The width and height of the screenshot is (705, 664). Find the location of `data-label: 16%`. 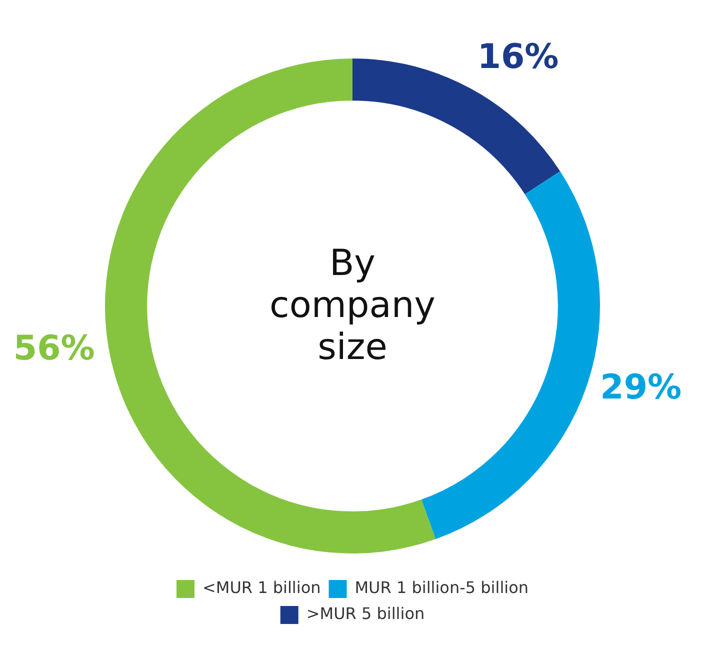

data-label: 16% is located at coordinates (518, 57).